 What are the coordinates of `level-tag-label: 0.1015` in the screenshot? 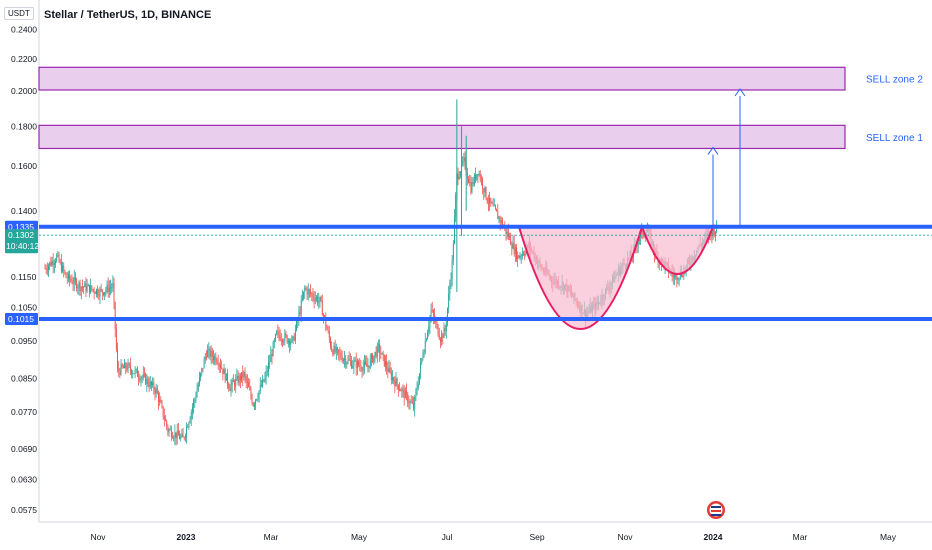 It's located at (21, 319).